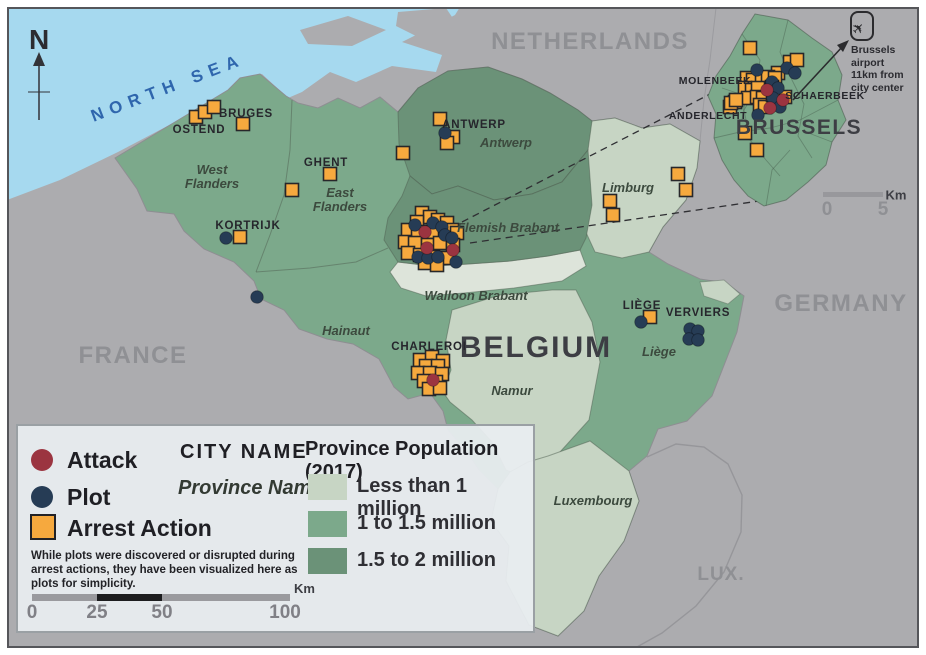 The image size is (926, 655). What do you see at coordinates (234, 104) in the screenshot?
I see `north-sea` at bounding box center [234, 104].